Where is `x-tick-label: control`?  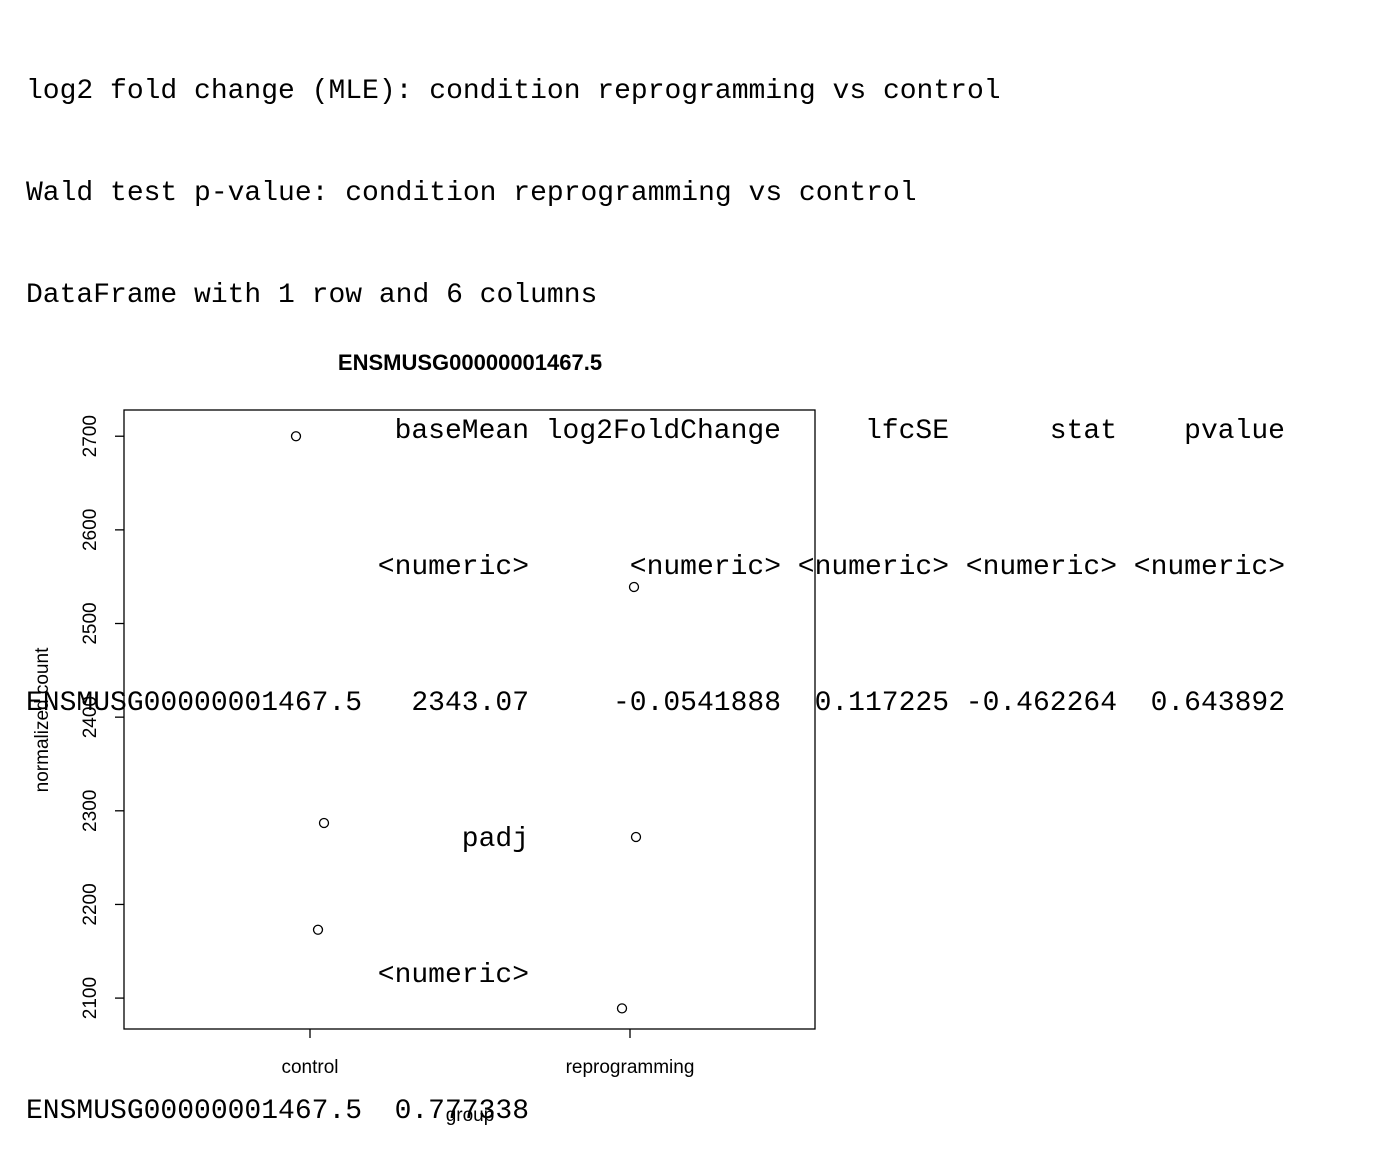 x-tick-label: control is located at coordinates (309, 1067).